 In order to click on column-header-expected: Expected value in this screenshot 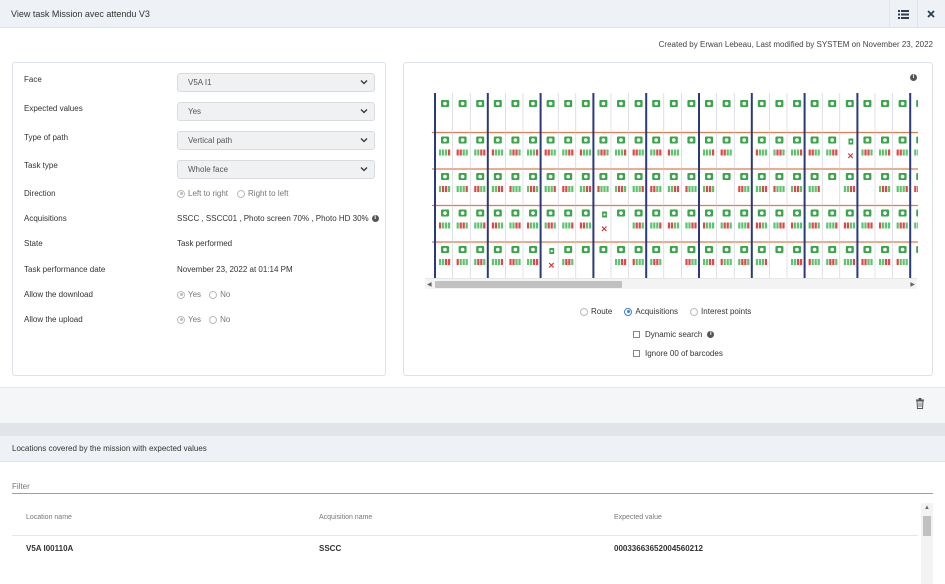, I will do `click(638, 517)`.